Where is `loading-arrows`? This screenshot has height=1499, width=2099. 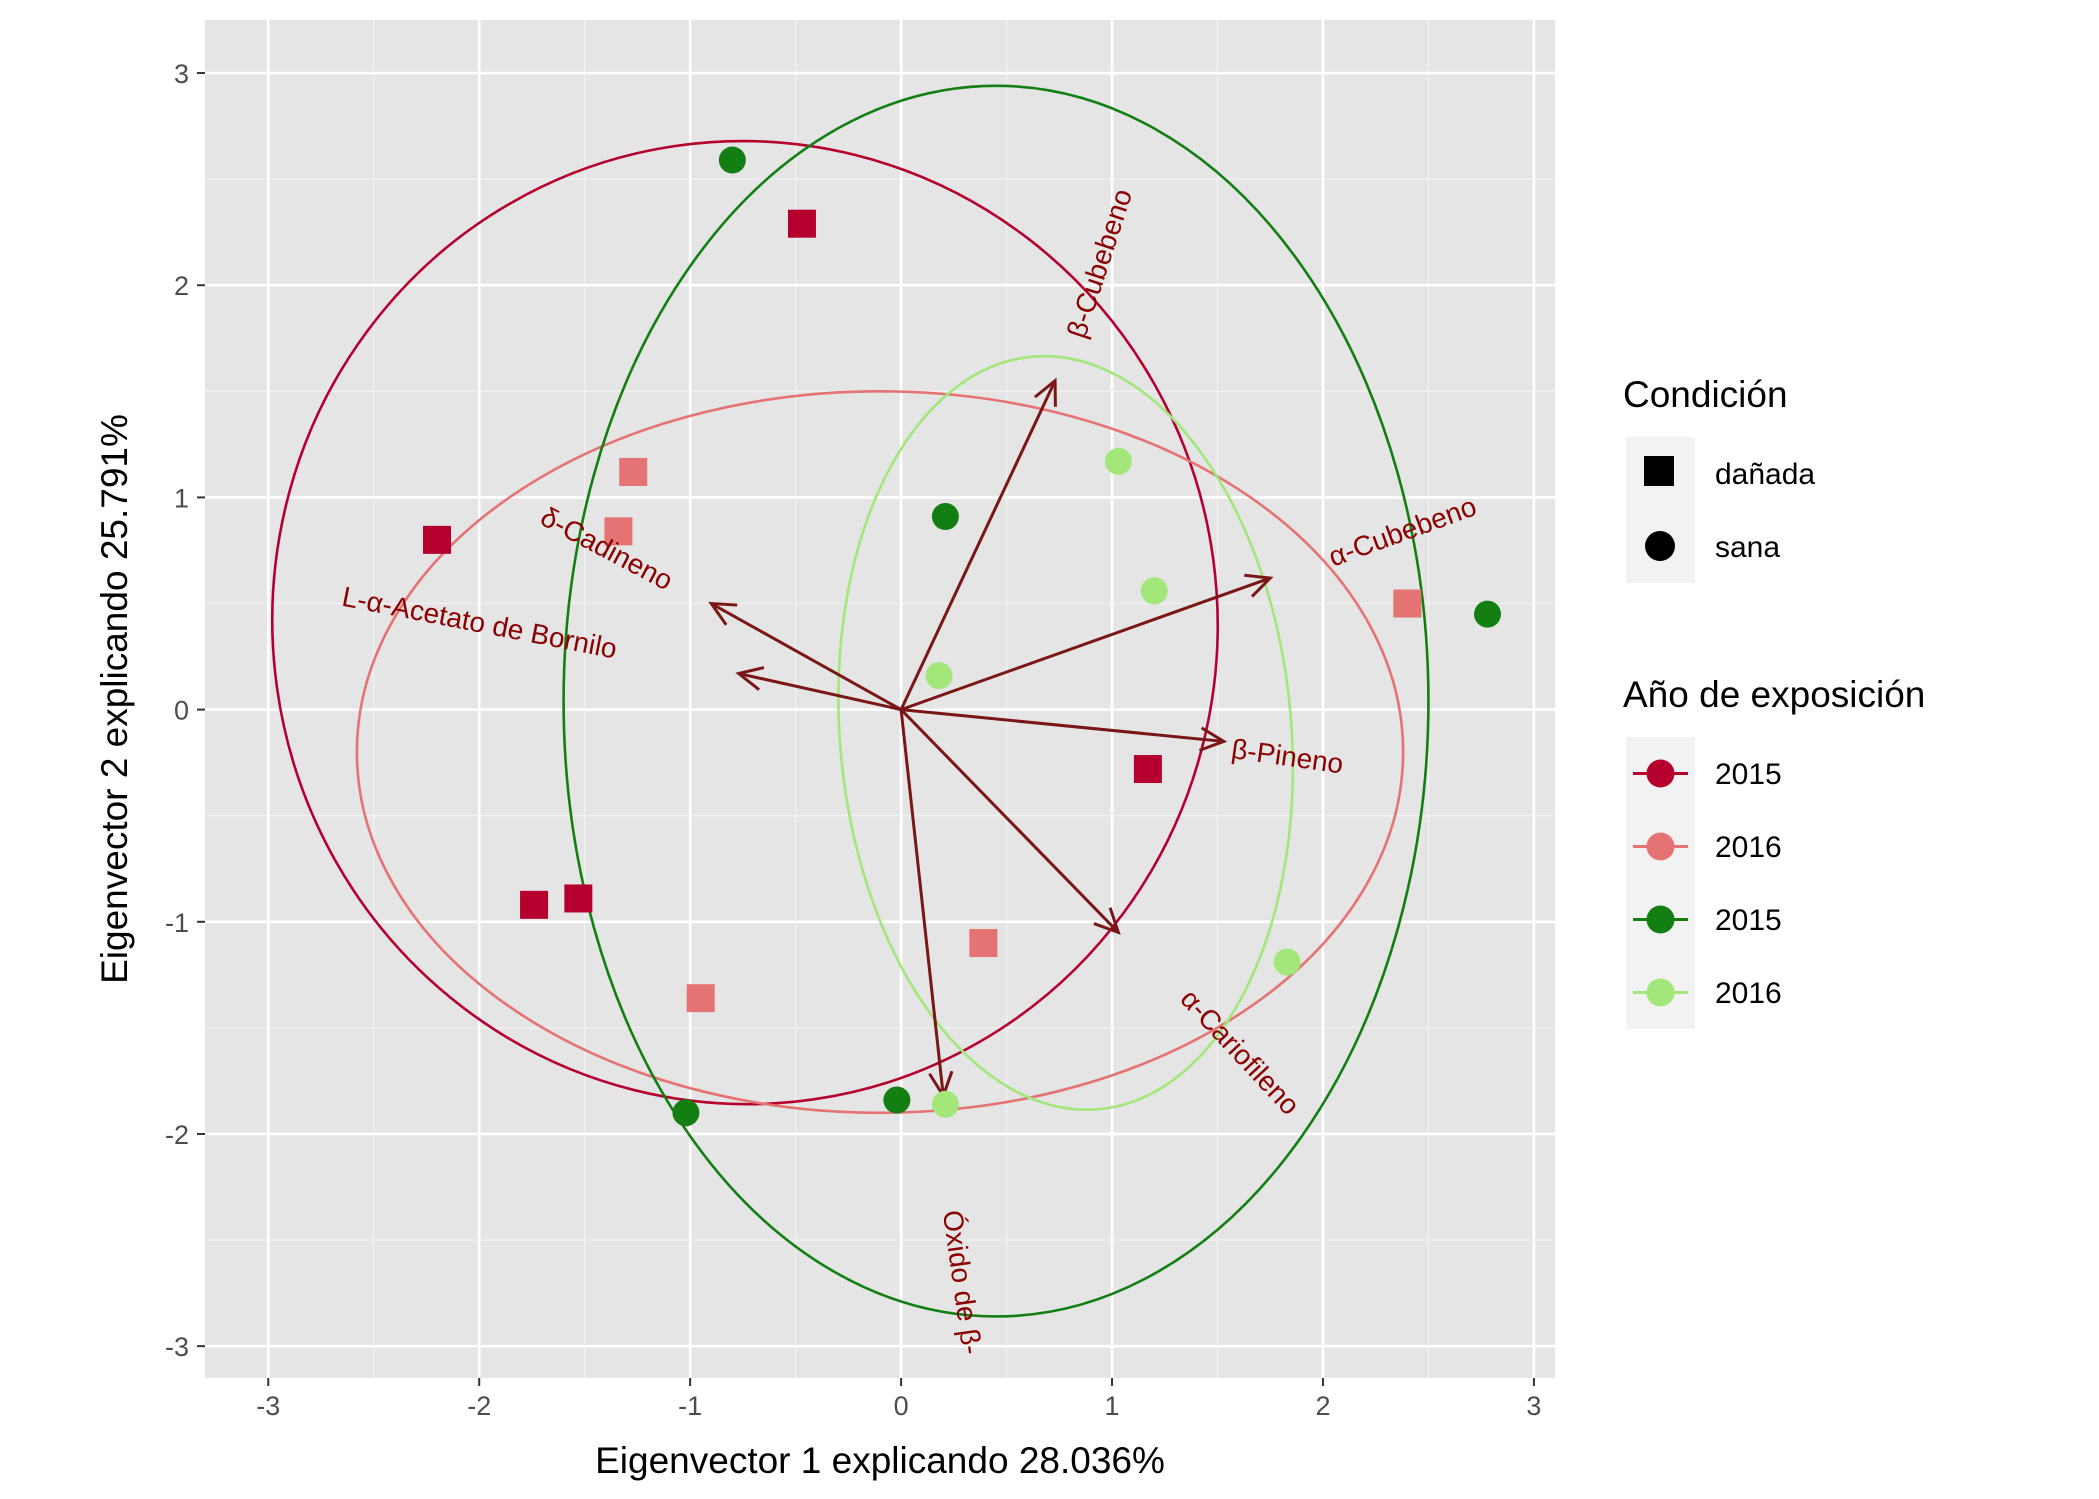
loading-arrows is located at coordinates (991, 738).